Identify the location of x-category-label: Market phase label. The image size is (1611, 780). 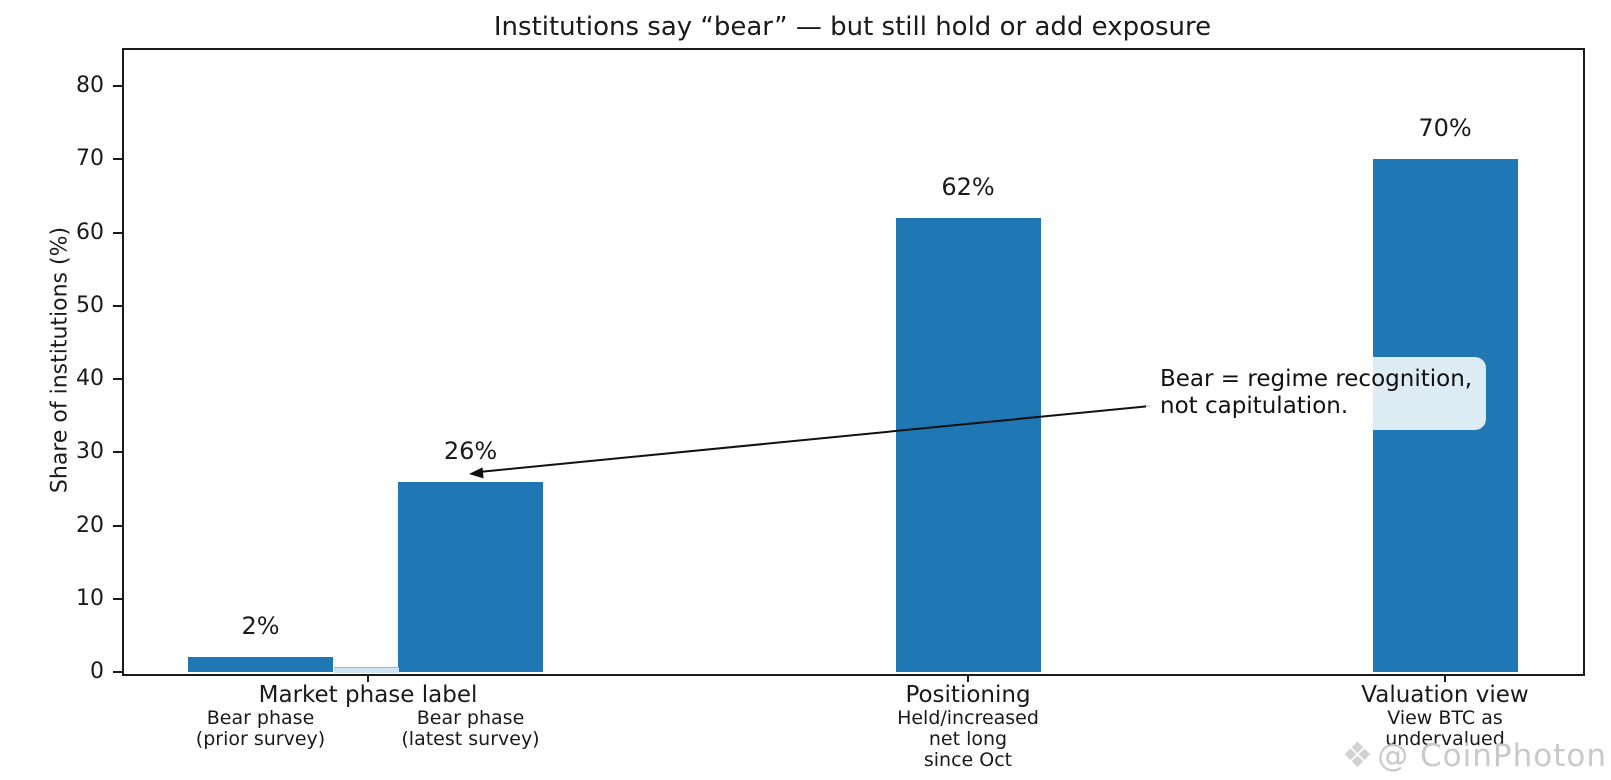
(368, 695).